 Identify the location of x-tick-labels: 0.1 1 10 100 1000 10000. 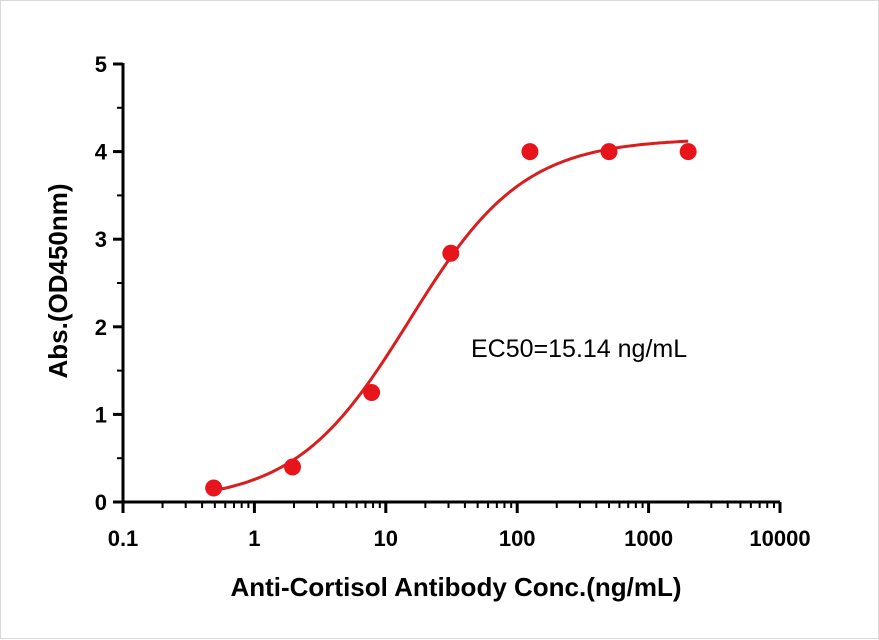
(459, 538).